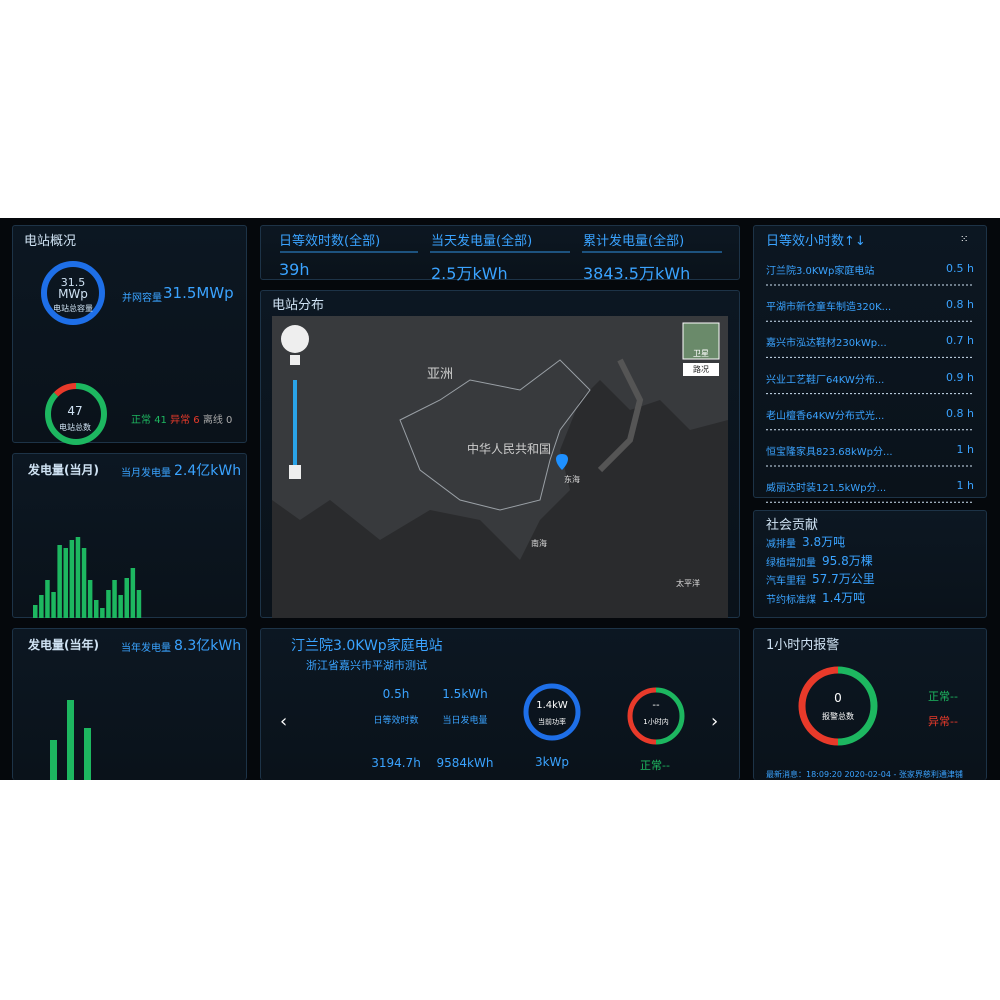 This screenshot has width=1000, height=1000. I want to click on map-label: 亚洲, so click(440, 374).